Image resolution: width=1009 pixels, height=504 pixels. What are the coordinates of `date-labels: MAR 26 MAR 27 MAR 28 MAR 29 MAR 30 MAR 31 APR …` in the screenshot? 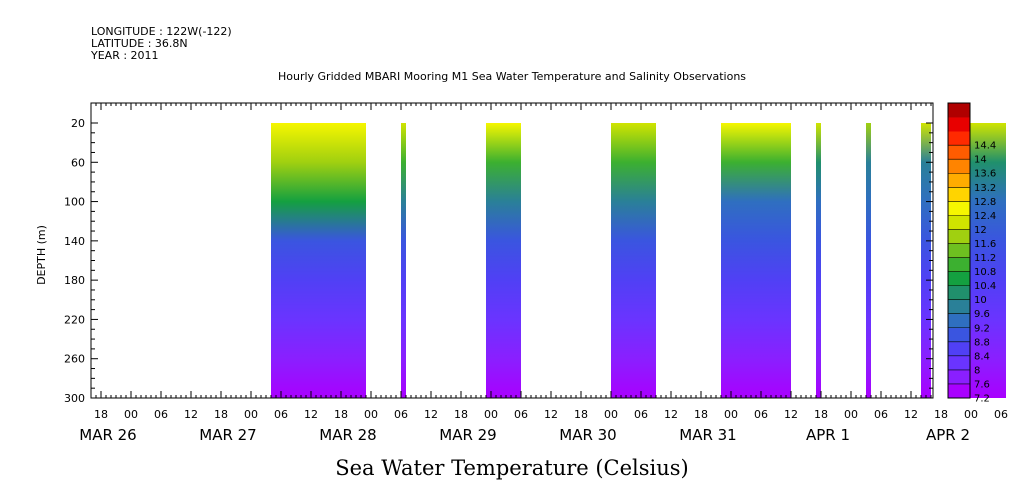 It's located at (524, 435).